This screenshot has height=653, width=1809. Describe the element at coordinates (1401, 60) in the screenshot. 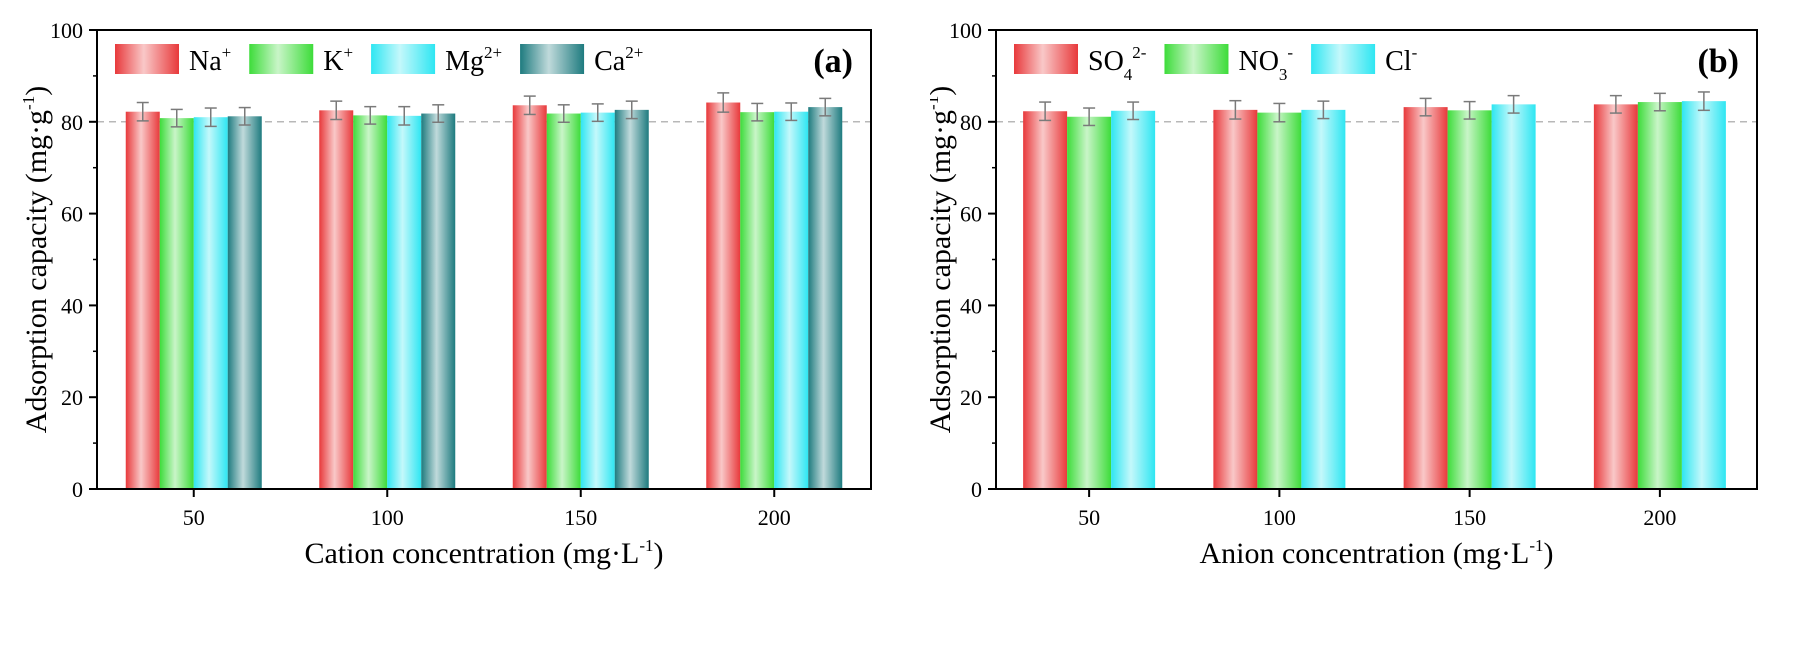

I see `legend-label: Cl-` at that location.